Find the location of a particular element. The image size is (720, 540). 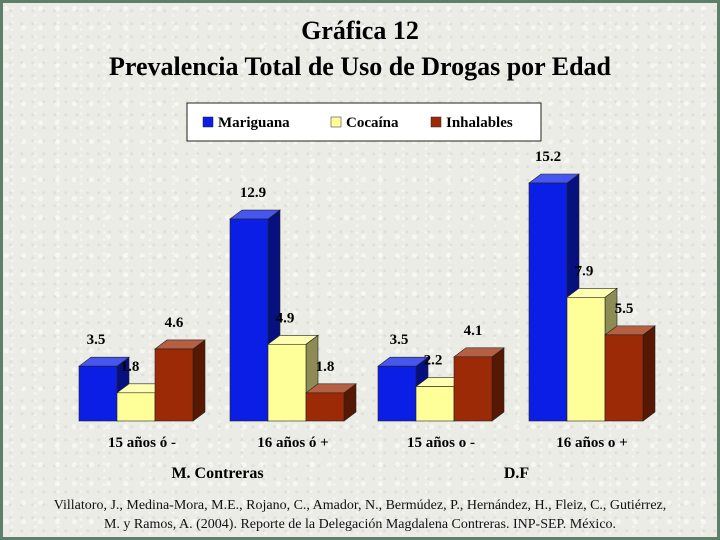

x-tick-label: 15 años ó - is located at coordinates (142, 443).